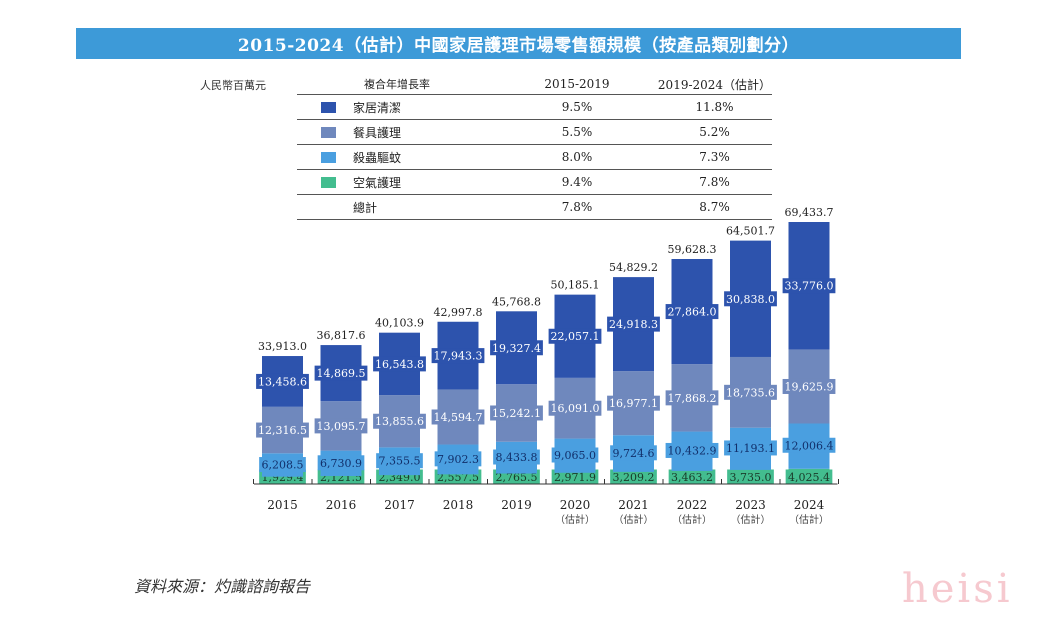  I want to click on data-label: 3,209.2, so click(634, 477).